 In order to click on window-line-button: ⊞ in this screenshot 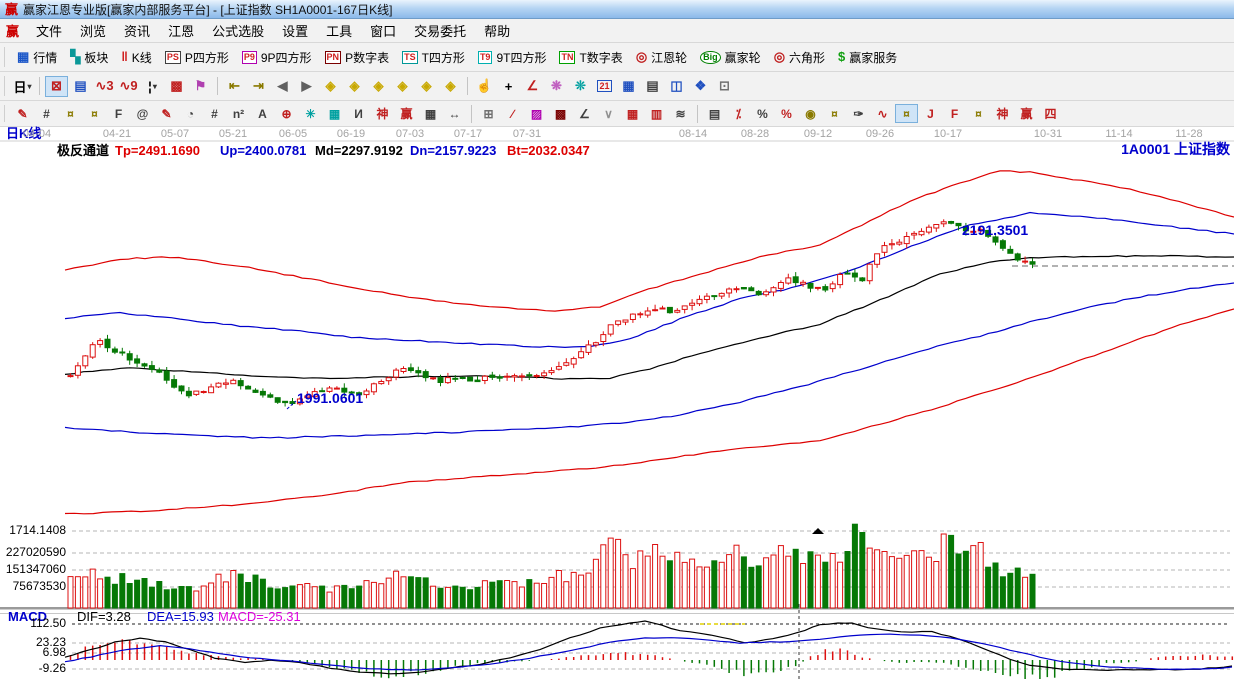, I will do `click(488, 113)`.